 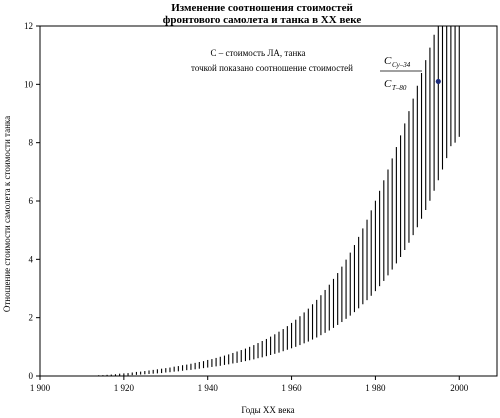 I want to click on x-tick-label: 2000, so click(x=459, y=388).